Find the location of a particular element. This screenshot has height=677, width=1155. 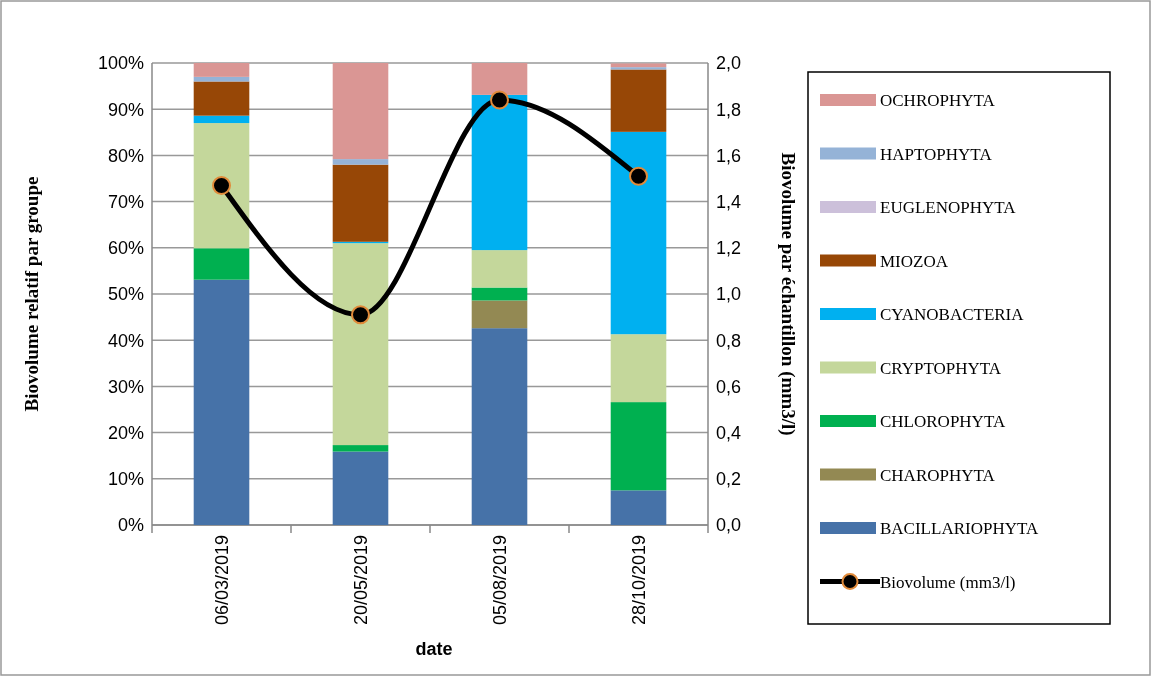

y2-tick-label: 1,2 is located at coordinates (729, 248).